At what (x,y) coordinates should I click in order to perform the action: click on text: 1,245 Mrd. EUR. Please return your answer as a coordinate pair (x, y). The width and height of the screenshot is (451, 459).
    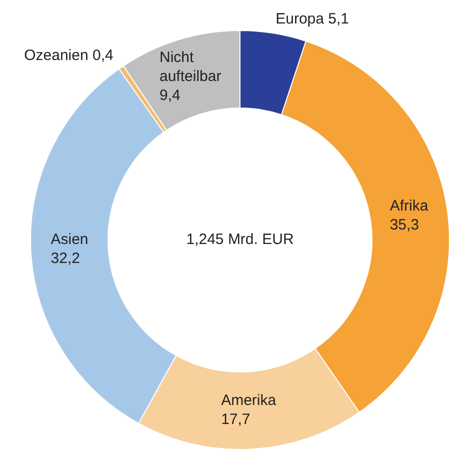
    Looking at the image, I should click on (240, 239).